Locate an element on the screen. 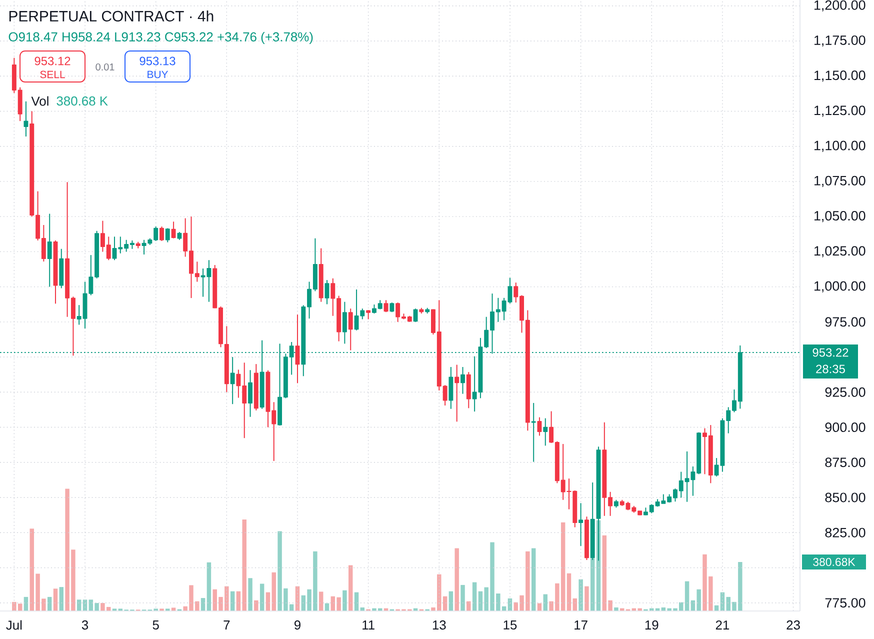 This screenshot has height=639, width=874. x-tick-label: 5 is located at coordinates (155, 625).